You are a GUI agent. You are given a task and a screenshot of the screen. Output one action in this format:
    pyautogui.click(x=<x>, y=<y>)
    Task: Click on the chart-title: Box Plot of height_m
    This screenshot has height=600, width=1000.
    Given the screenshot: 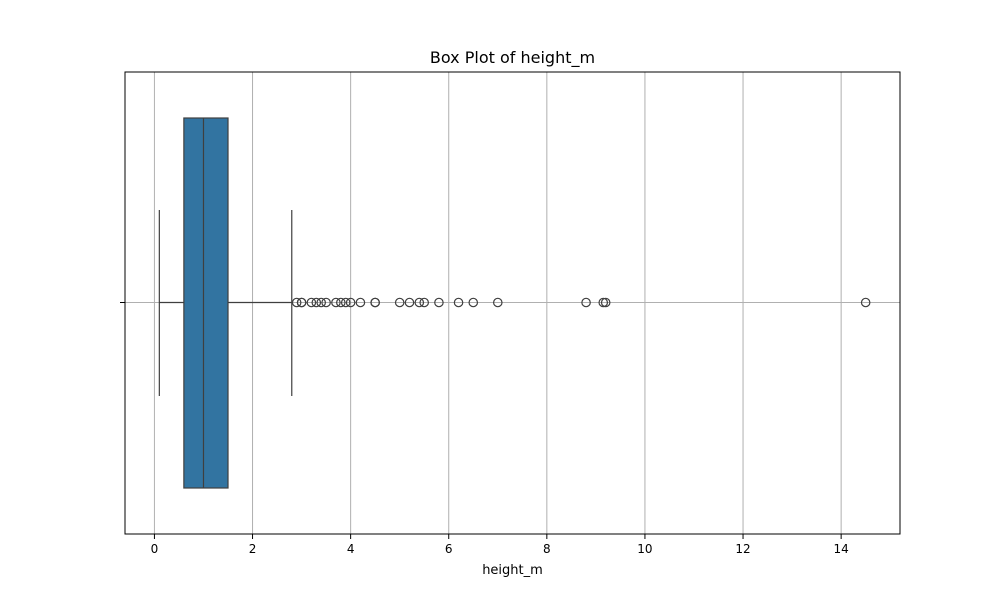 What is the action you would take?
    pyautogui.click(x=512, y=58)
    